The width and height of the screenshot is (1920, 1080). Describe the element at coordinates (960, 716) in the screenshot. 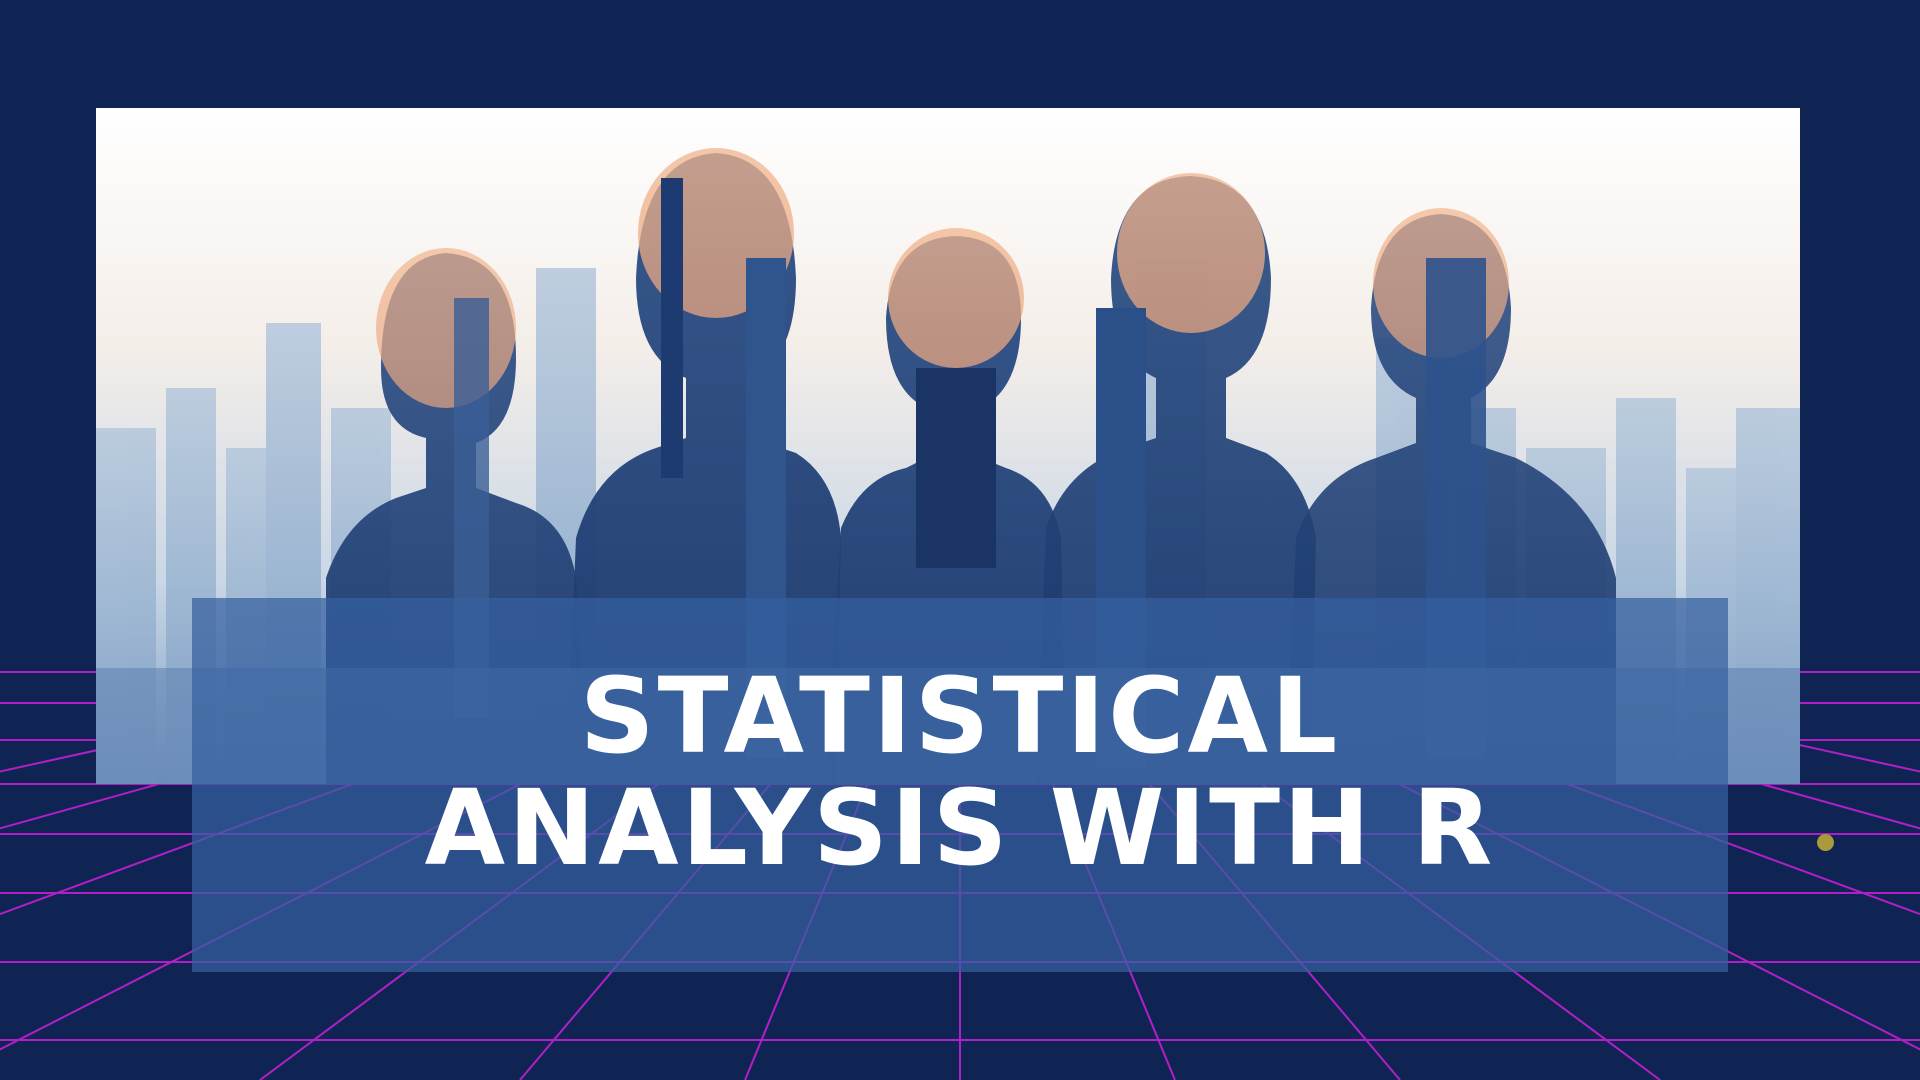

I see `title-line-1: STATISTICAL` at that location.